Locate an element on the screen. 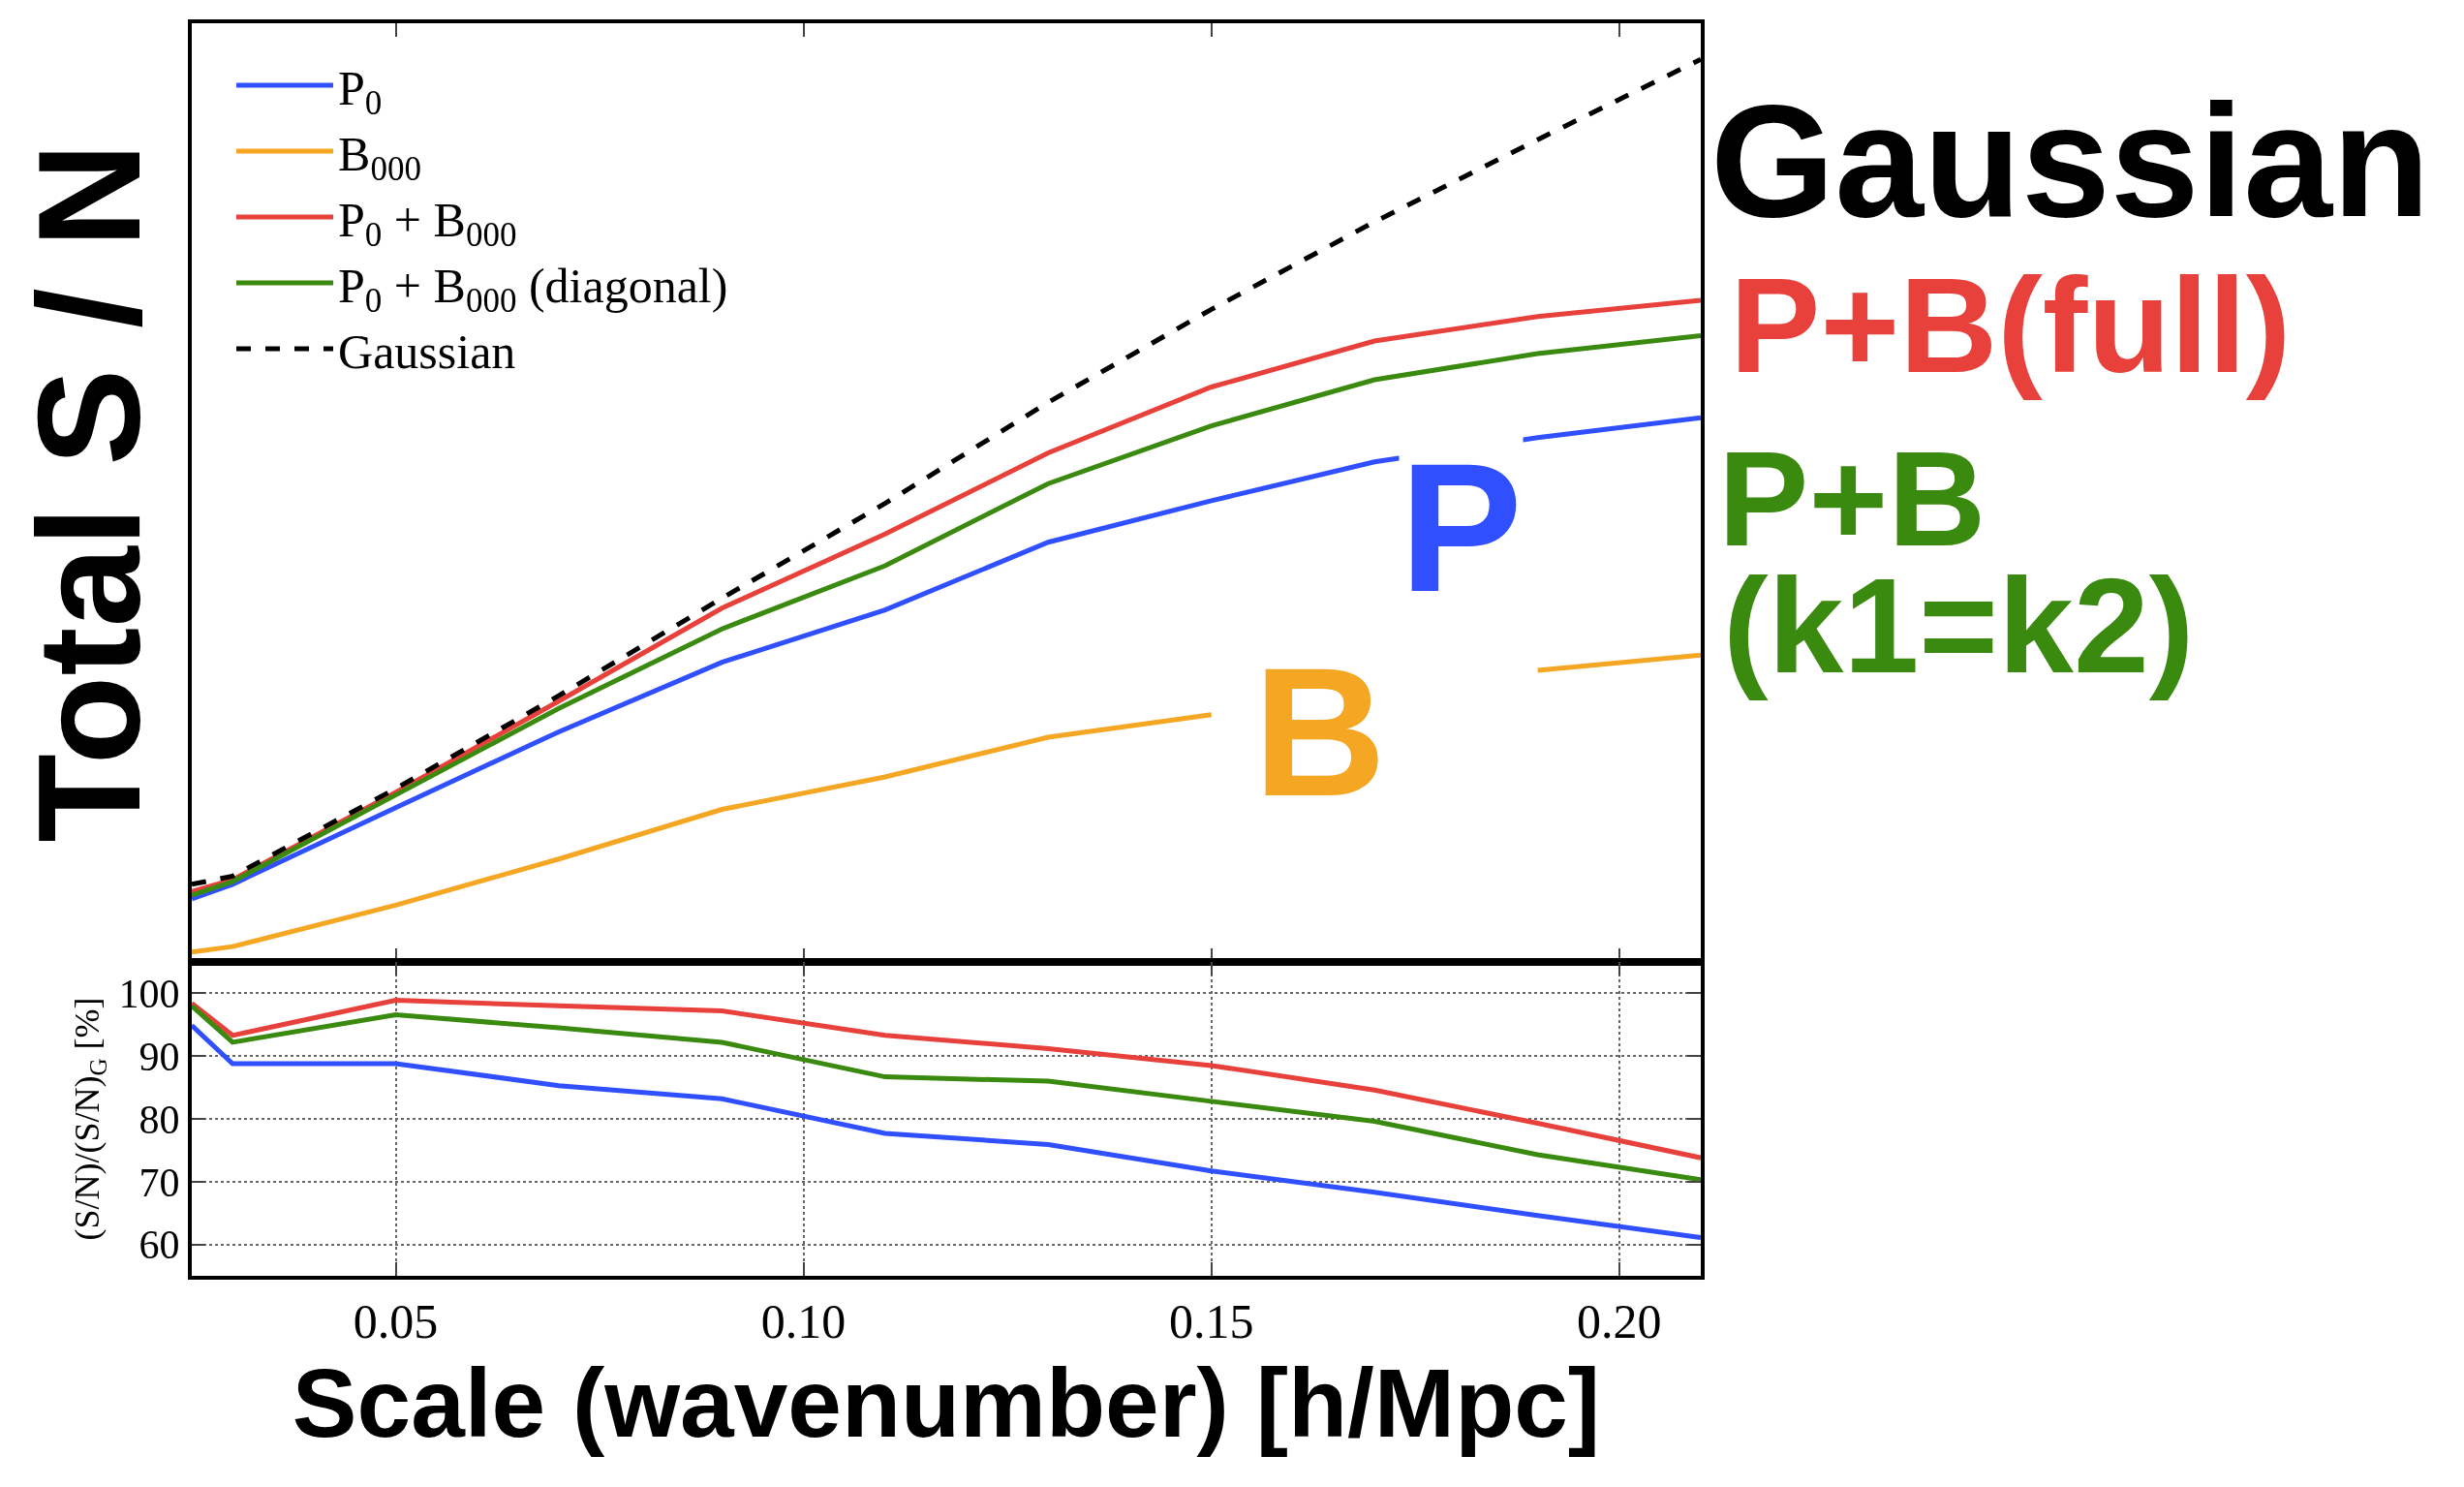  legend-label: B$_{000}$ is located at coordinates (380, 157).